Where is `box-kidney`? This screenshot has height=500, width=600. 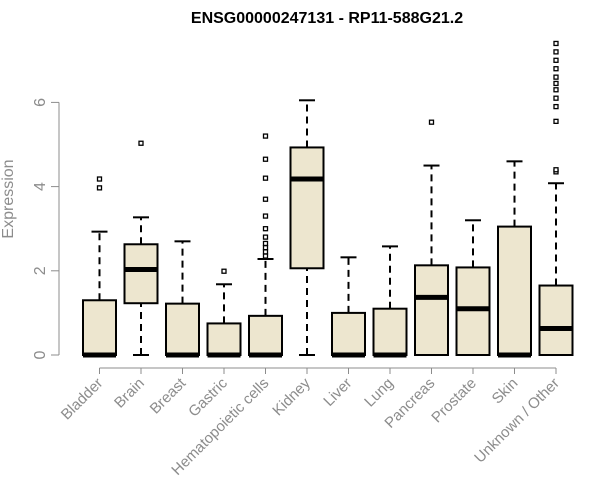 box-kidney is located at coordinates (307, 227).